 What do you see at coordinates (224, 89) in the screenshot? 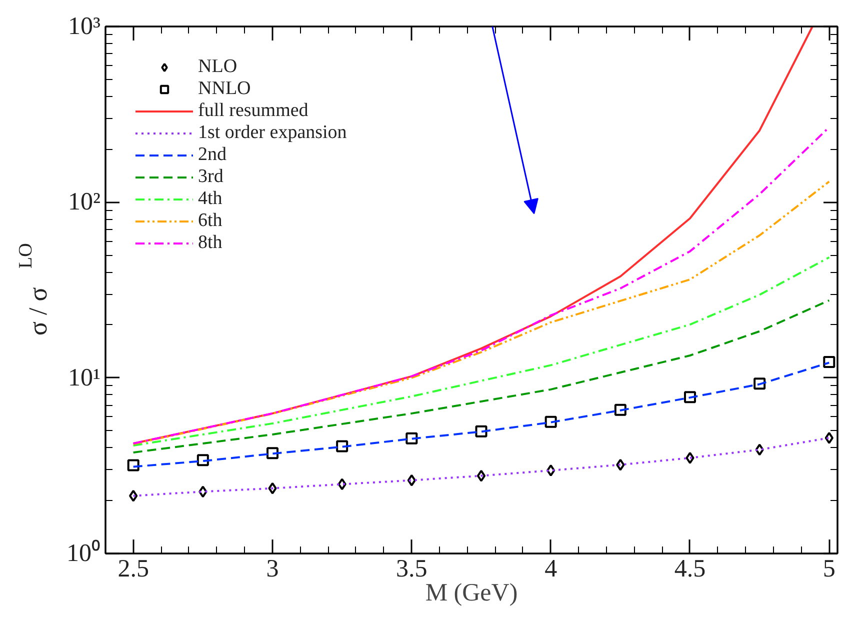
I see `legend-label: NNLO` at bounding box center [224, 89].